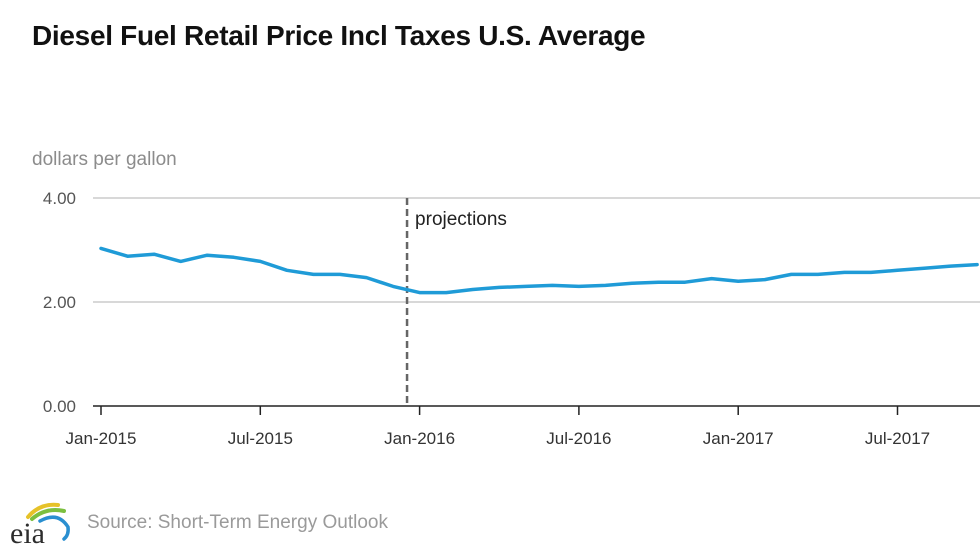 The height and width of the screenshot is (552, 980). Describe the element at coordinates (104, 159) in the screenshot. I see `y-axis-units-label: dollars per gallon` at that location.